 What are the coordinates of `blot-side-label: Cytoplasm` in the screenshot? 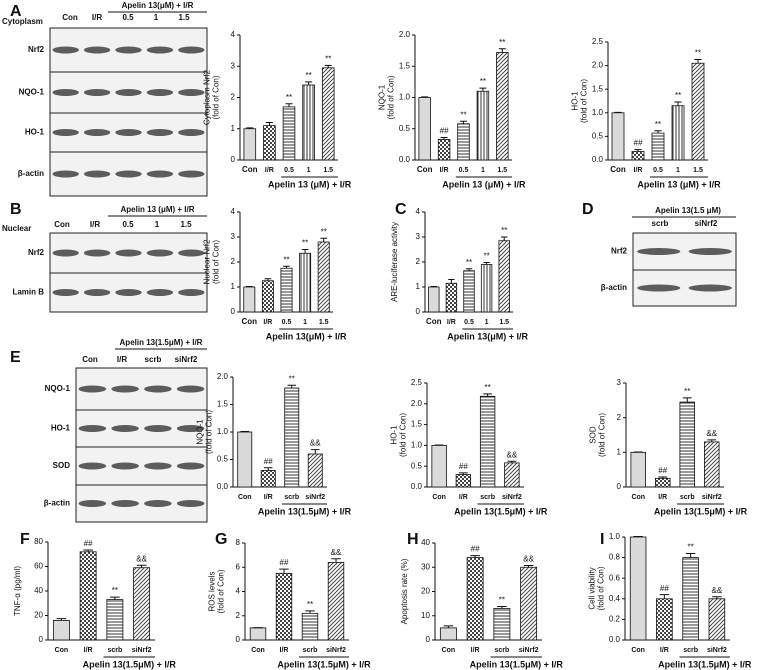 It's located at (22, 21).